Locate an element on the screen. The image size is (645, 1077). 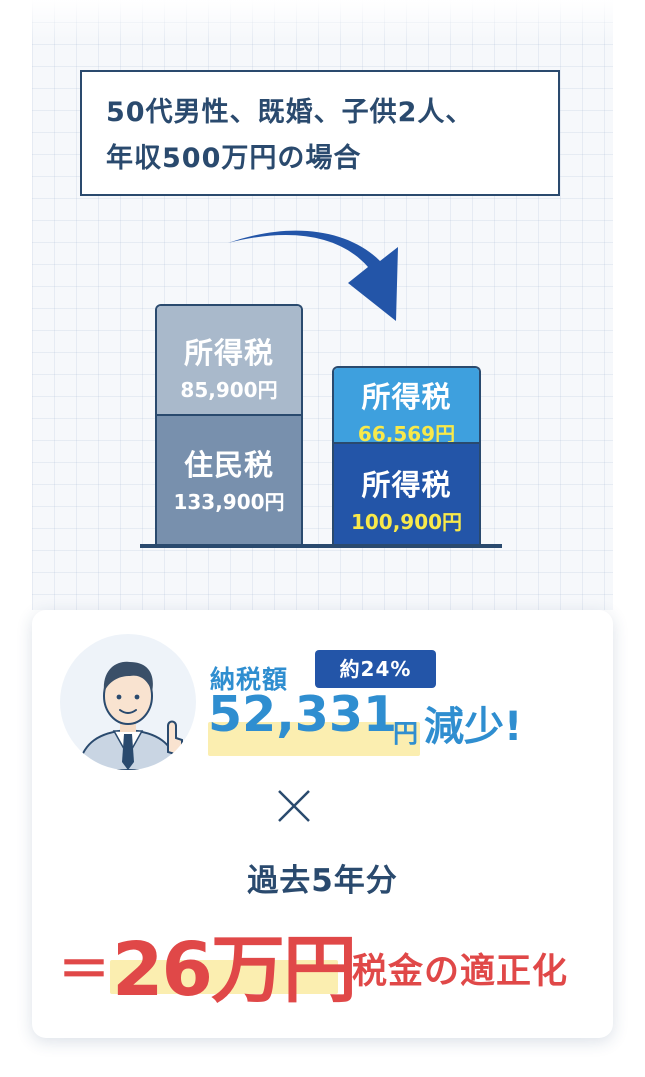
condition-box: 50代男性、既婚、子供2人、 年収500万円の場合 is located at coordinates (320, 133).